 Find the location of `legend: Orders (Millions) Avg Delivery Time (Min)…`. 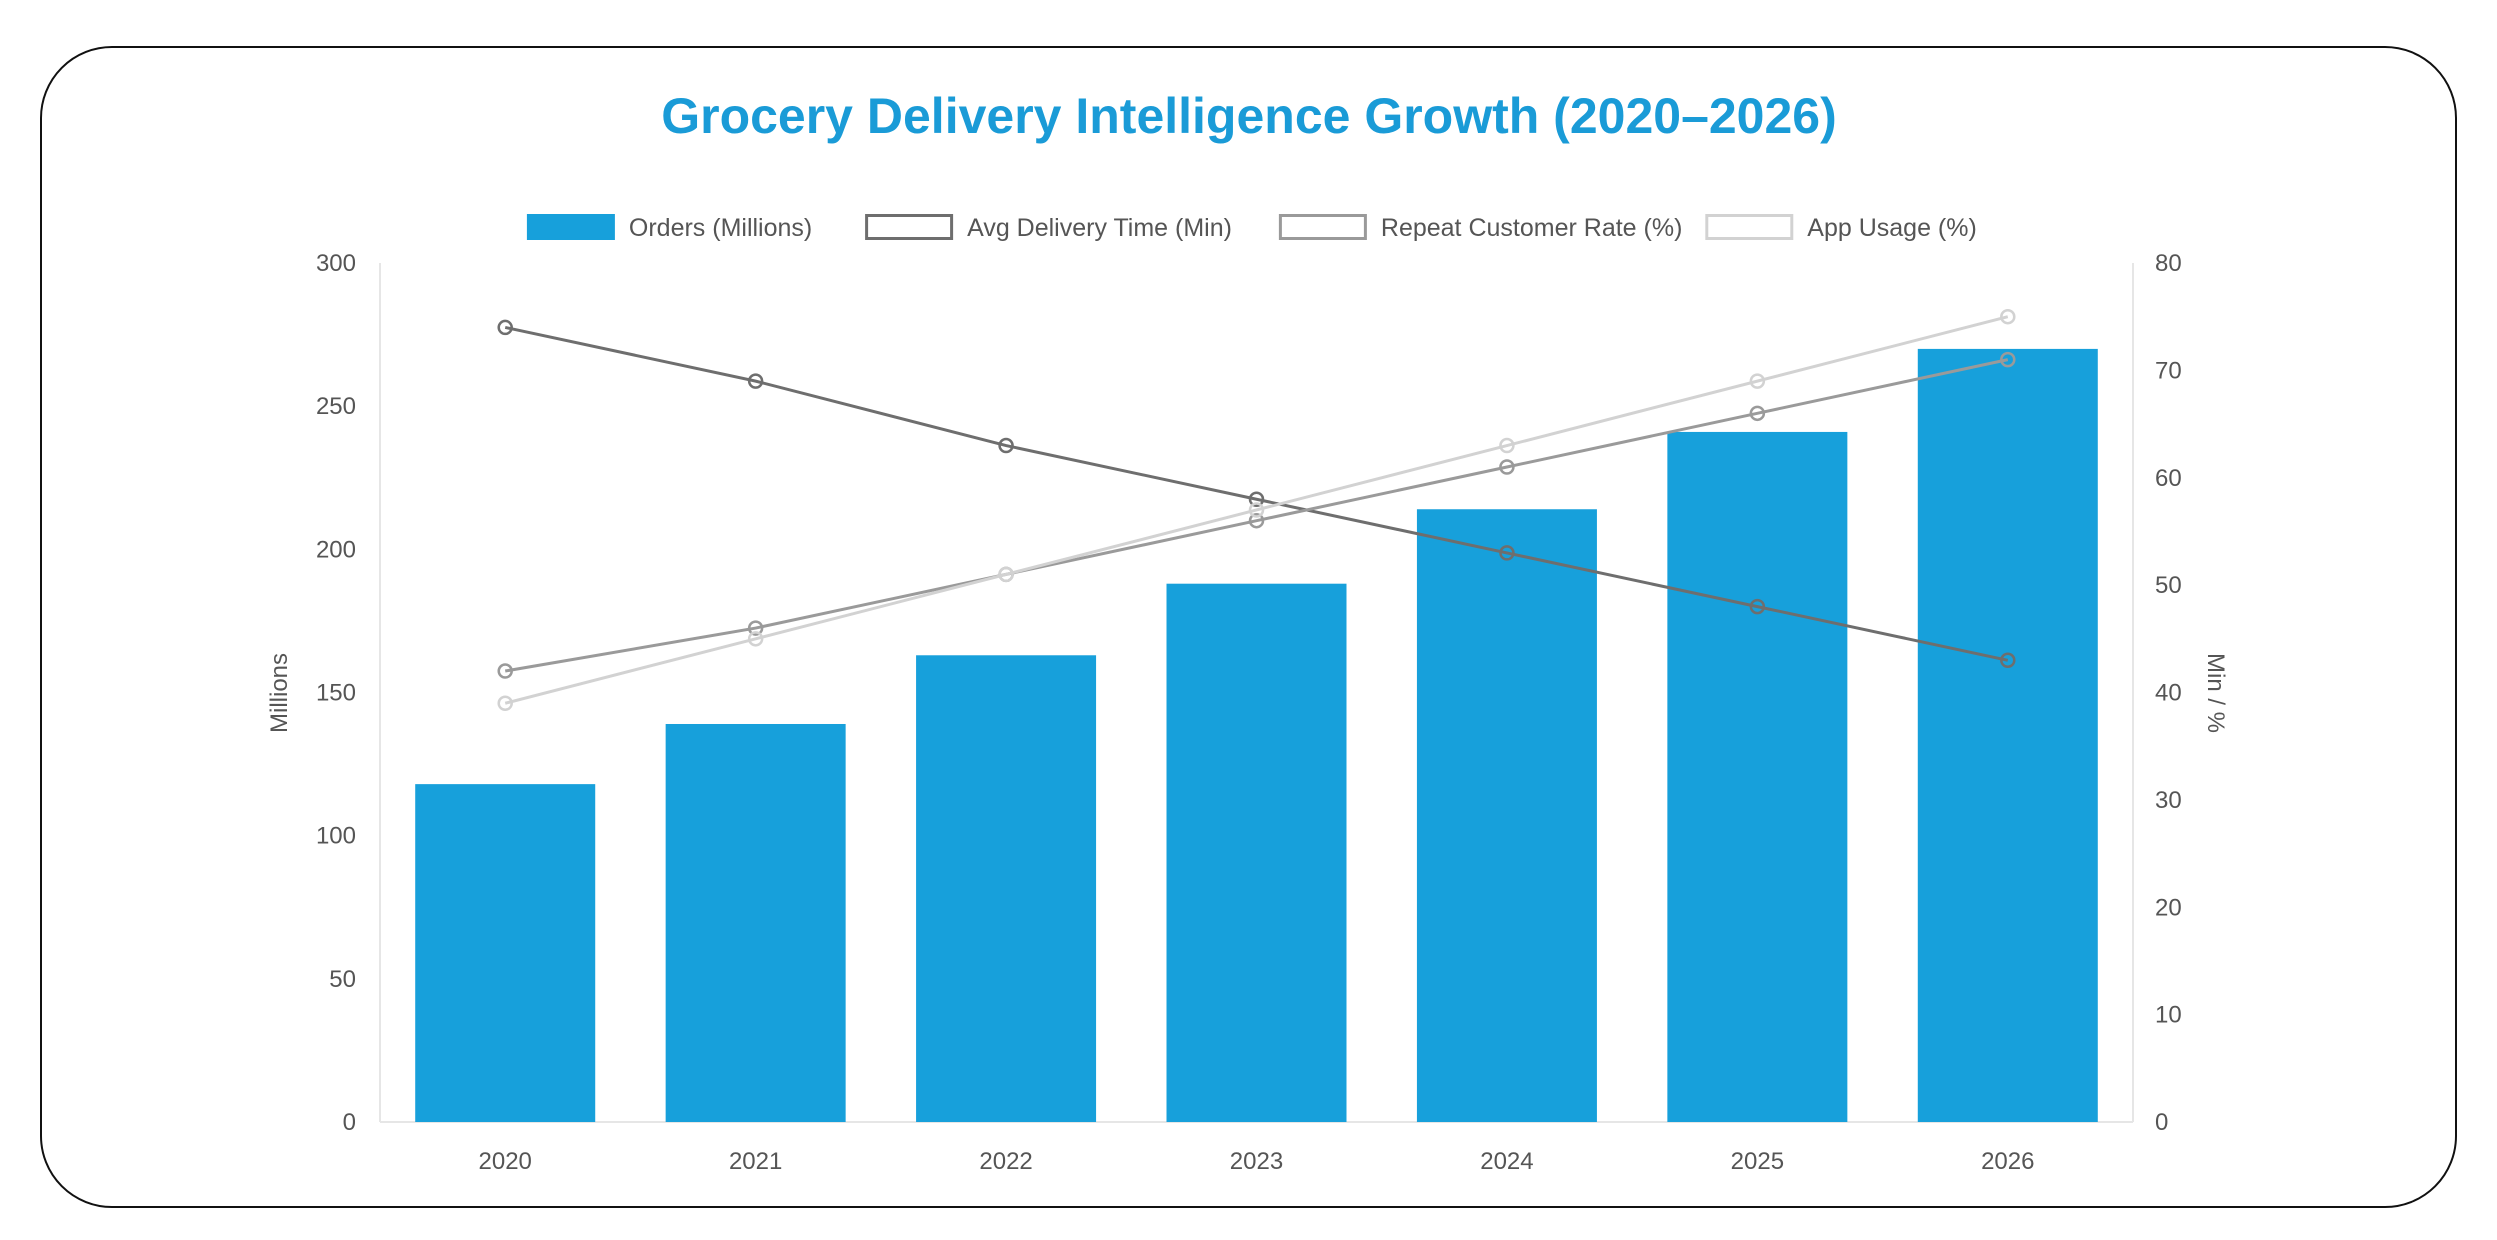

legend: Orders (Millions) Avg Delivery Time (Min)… is located at coordinates (1251, 228).